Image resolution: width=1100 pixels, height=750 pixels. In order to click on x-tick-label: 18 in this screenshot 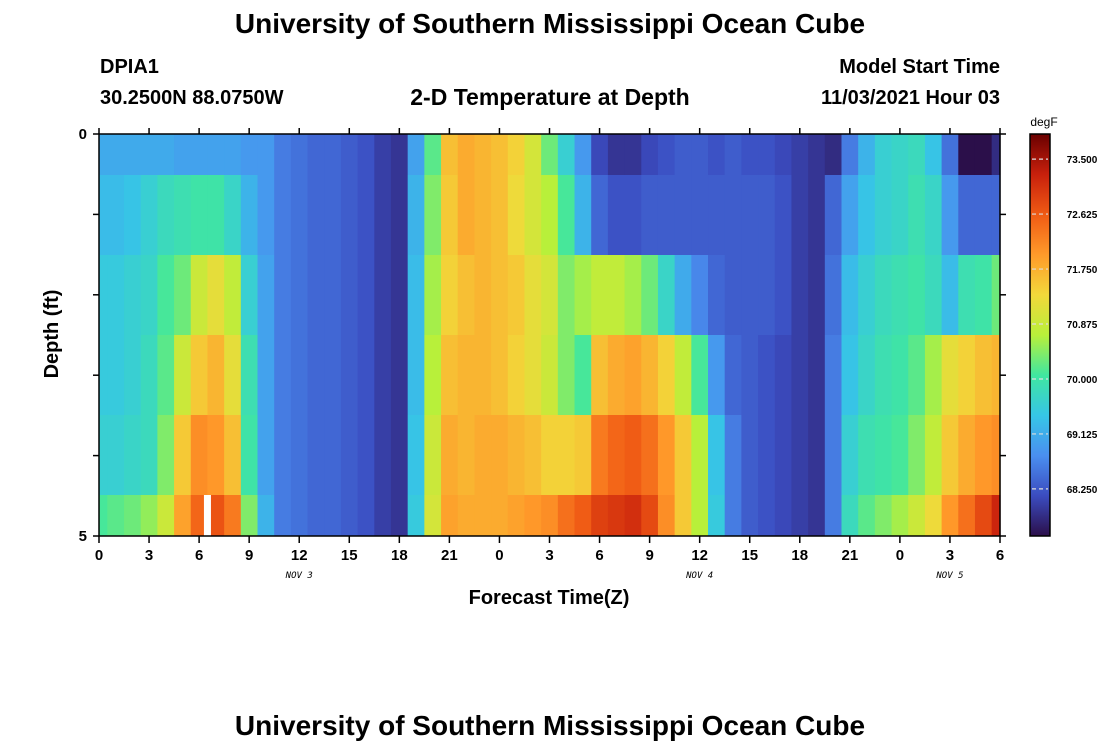, I will do `click(399, 555)`.